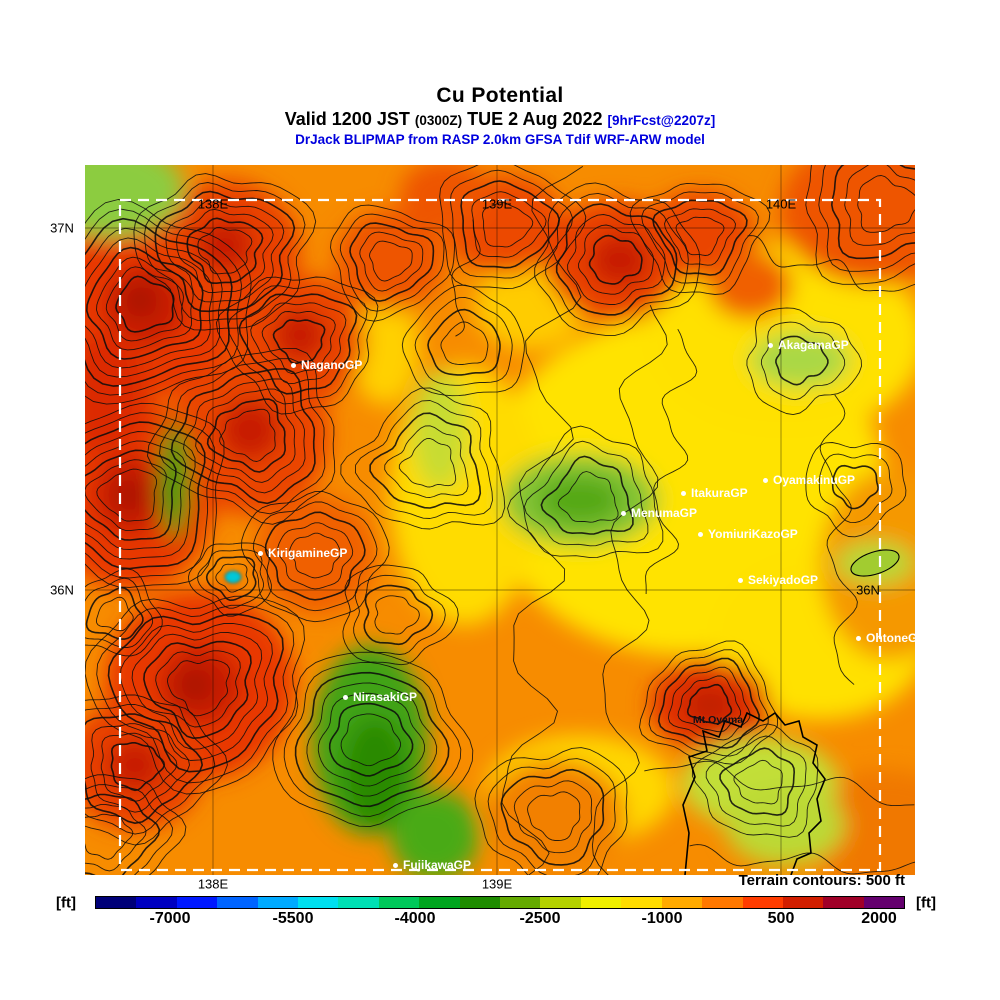 The height and width of the screenshot is (1000, 1000). I want to click on graticule-label-top: 139E, so click(497, 204).